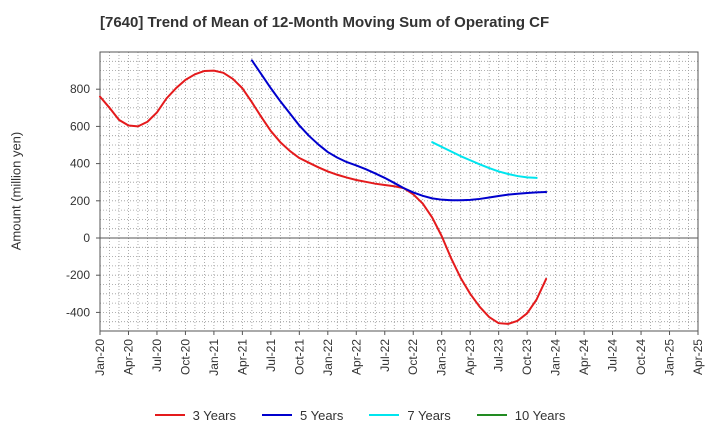  I want to click on legend-item: 5 Years, so click(302, 415).